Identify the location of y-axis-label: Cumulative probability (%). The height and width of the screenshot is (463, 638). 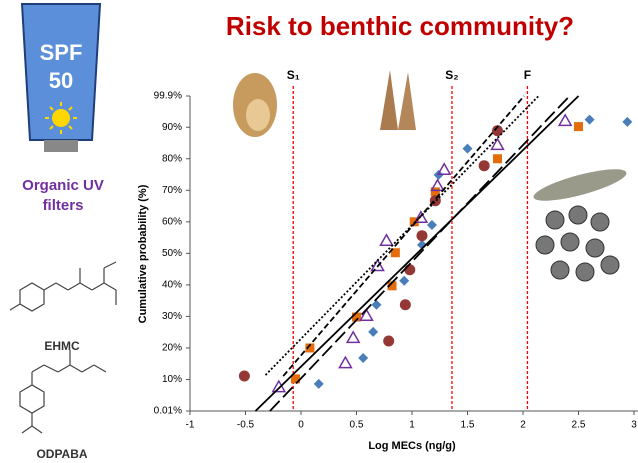
(143, 253).